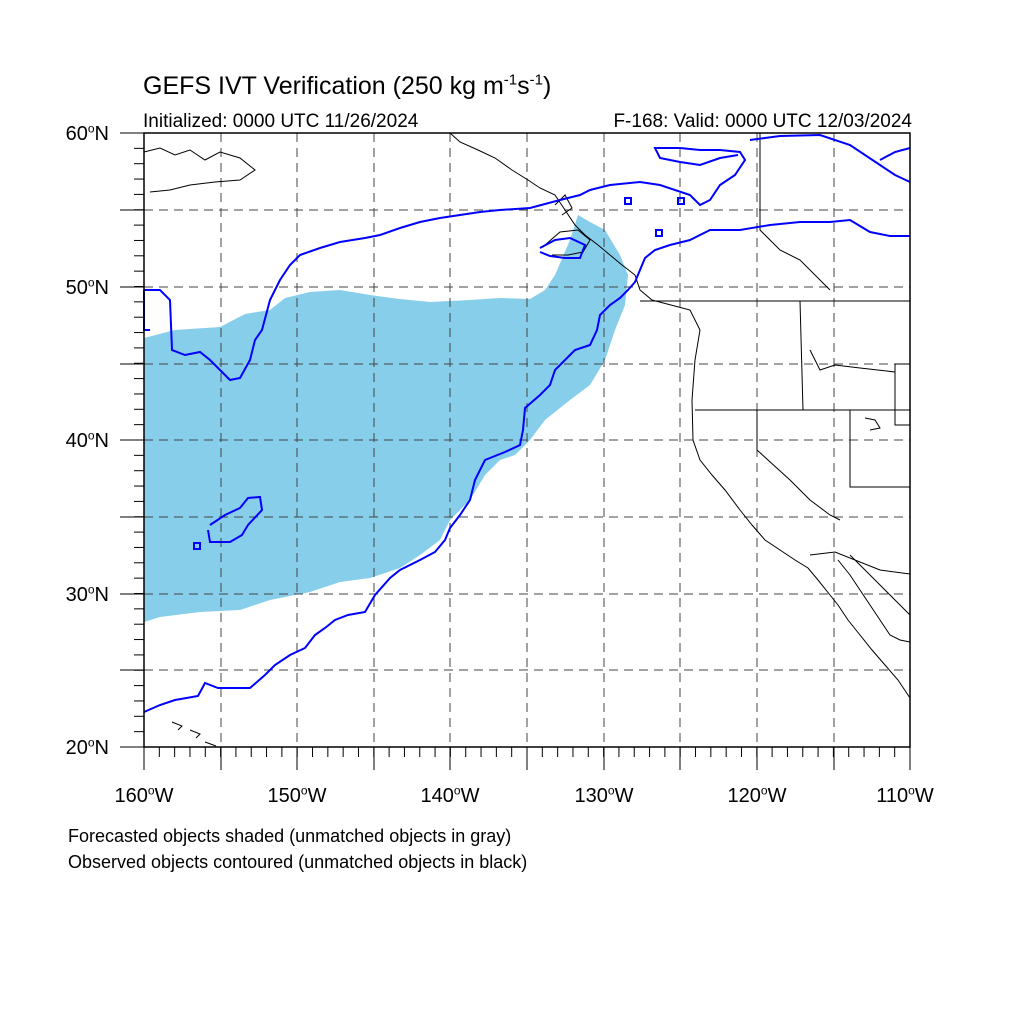 The image size is (1024, 1024). What do you see at coordinates (87, 594) in the screenshot?
I see `lat-label: 30oN` at bounding box center [87, 594].